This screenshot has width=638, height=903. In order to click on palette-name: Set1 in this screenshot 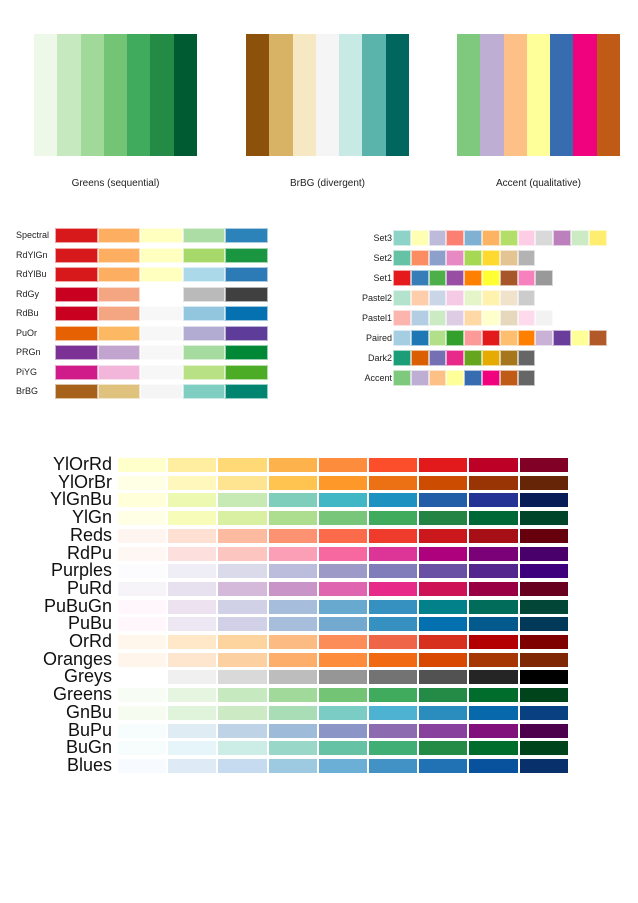, I will do `click(382, 278)`.